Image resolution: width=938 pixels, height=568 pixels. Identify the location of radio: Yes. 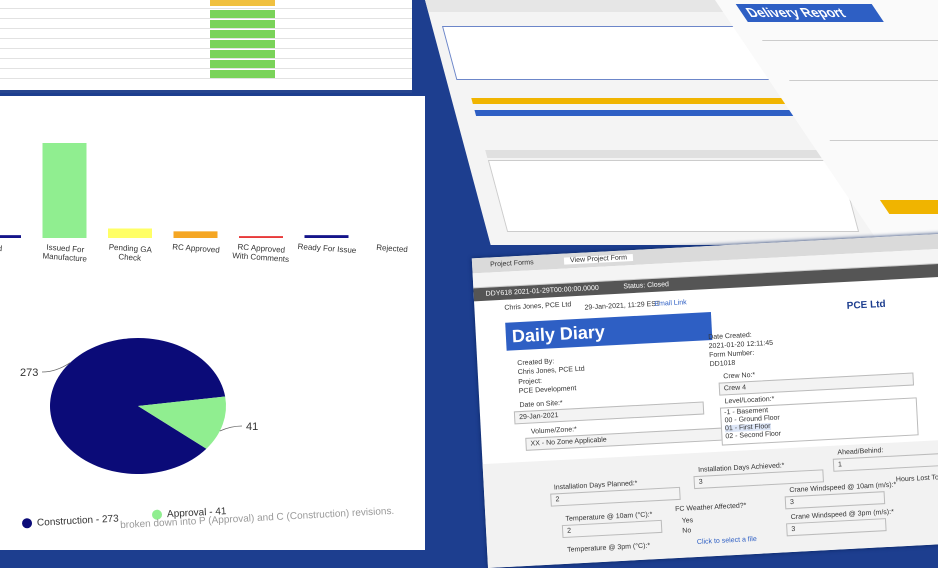
(687, 521).